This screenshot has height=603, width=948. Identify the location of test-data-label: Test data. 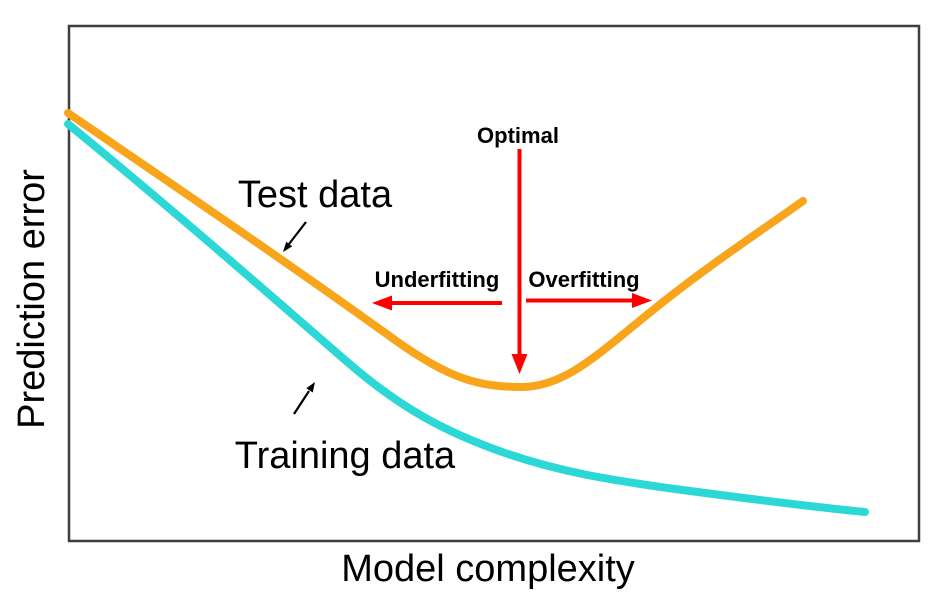
(315, 195).